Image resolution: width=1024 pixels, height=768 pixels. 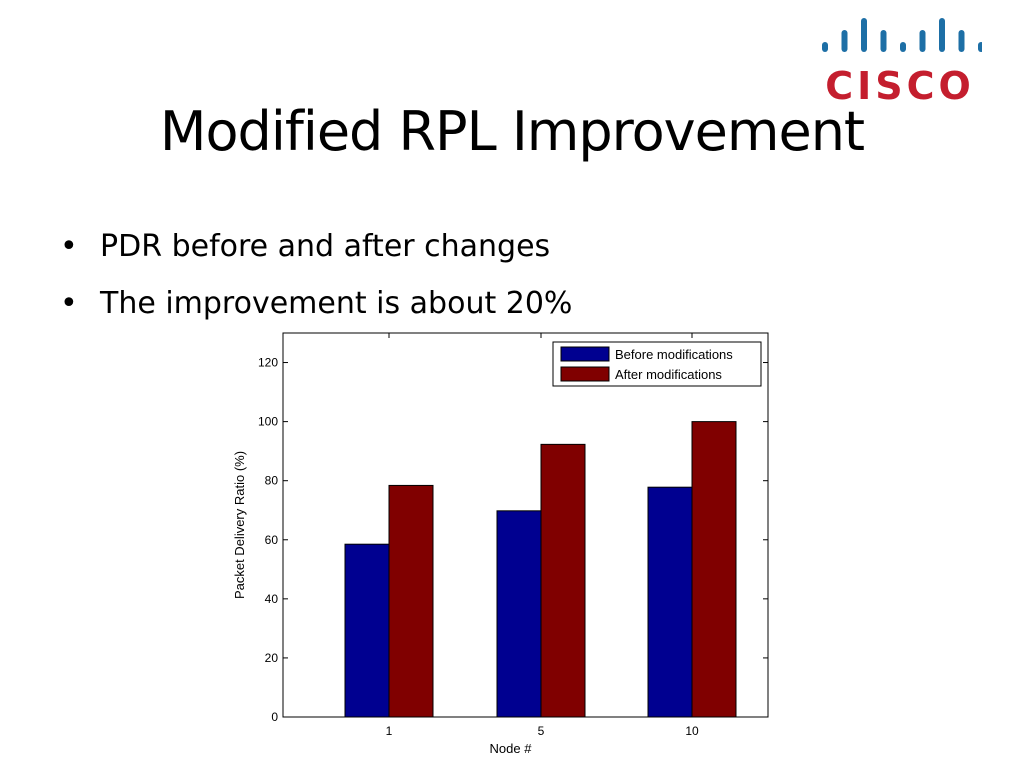 What do you see at coordinates (901, 61) in the screenshot?
I see `cisco-logo: CISCO` at bounding box center [901, 61].